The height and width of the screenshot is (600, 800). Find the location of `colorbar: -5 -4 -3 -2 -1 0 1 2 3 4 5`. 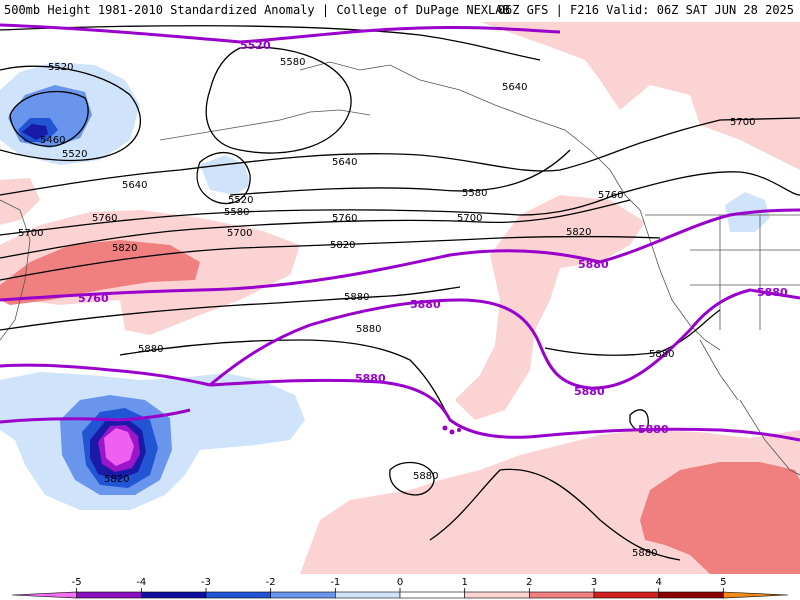

colorbar: -5 -4 -3 -2 -1 0 1 2 3 4 5 is located at coordinates (400, 588).